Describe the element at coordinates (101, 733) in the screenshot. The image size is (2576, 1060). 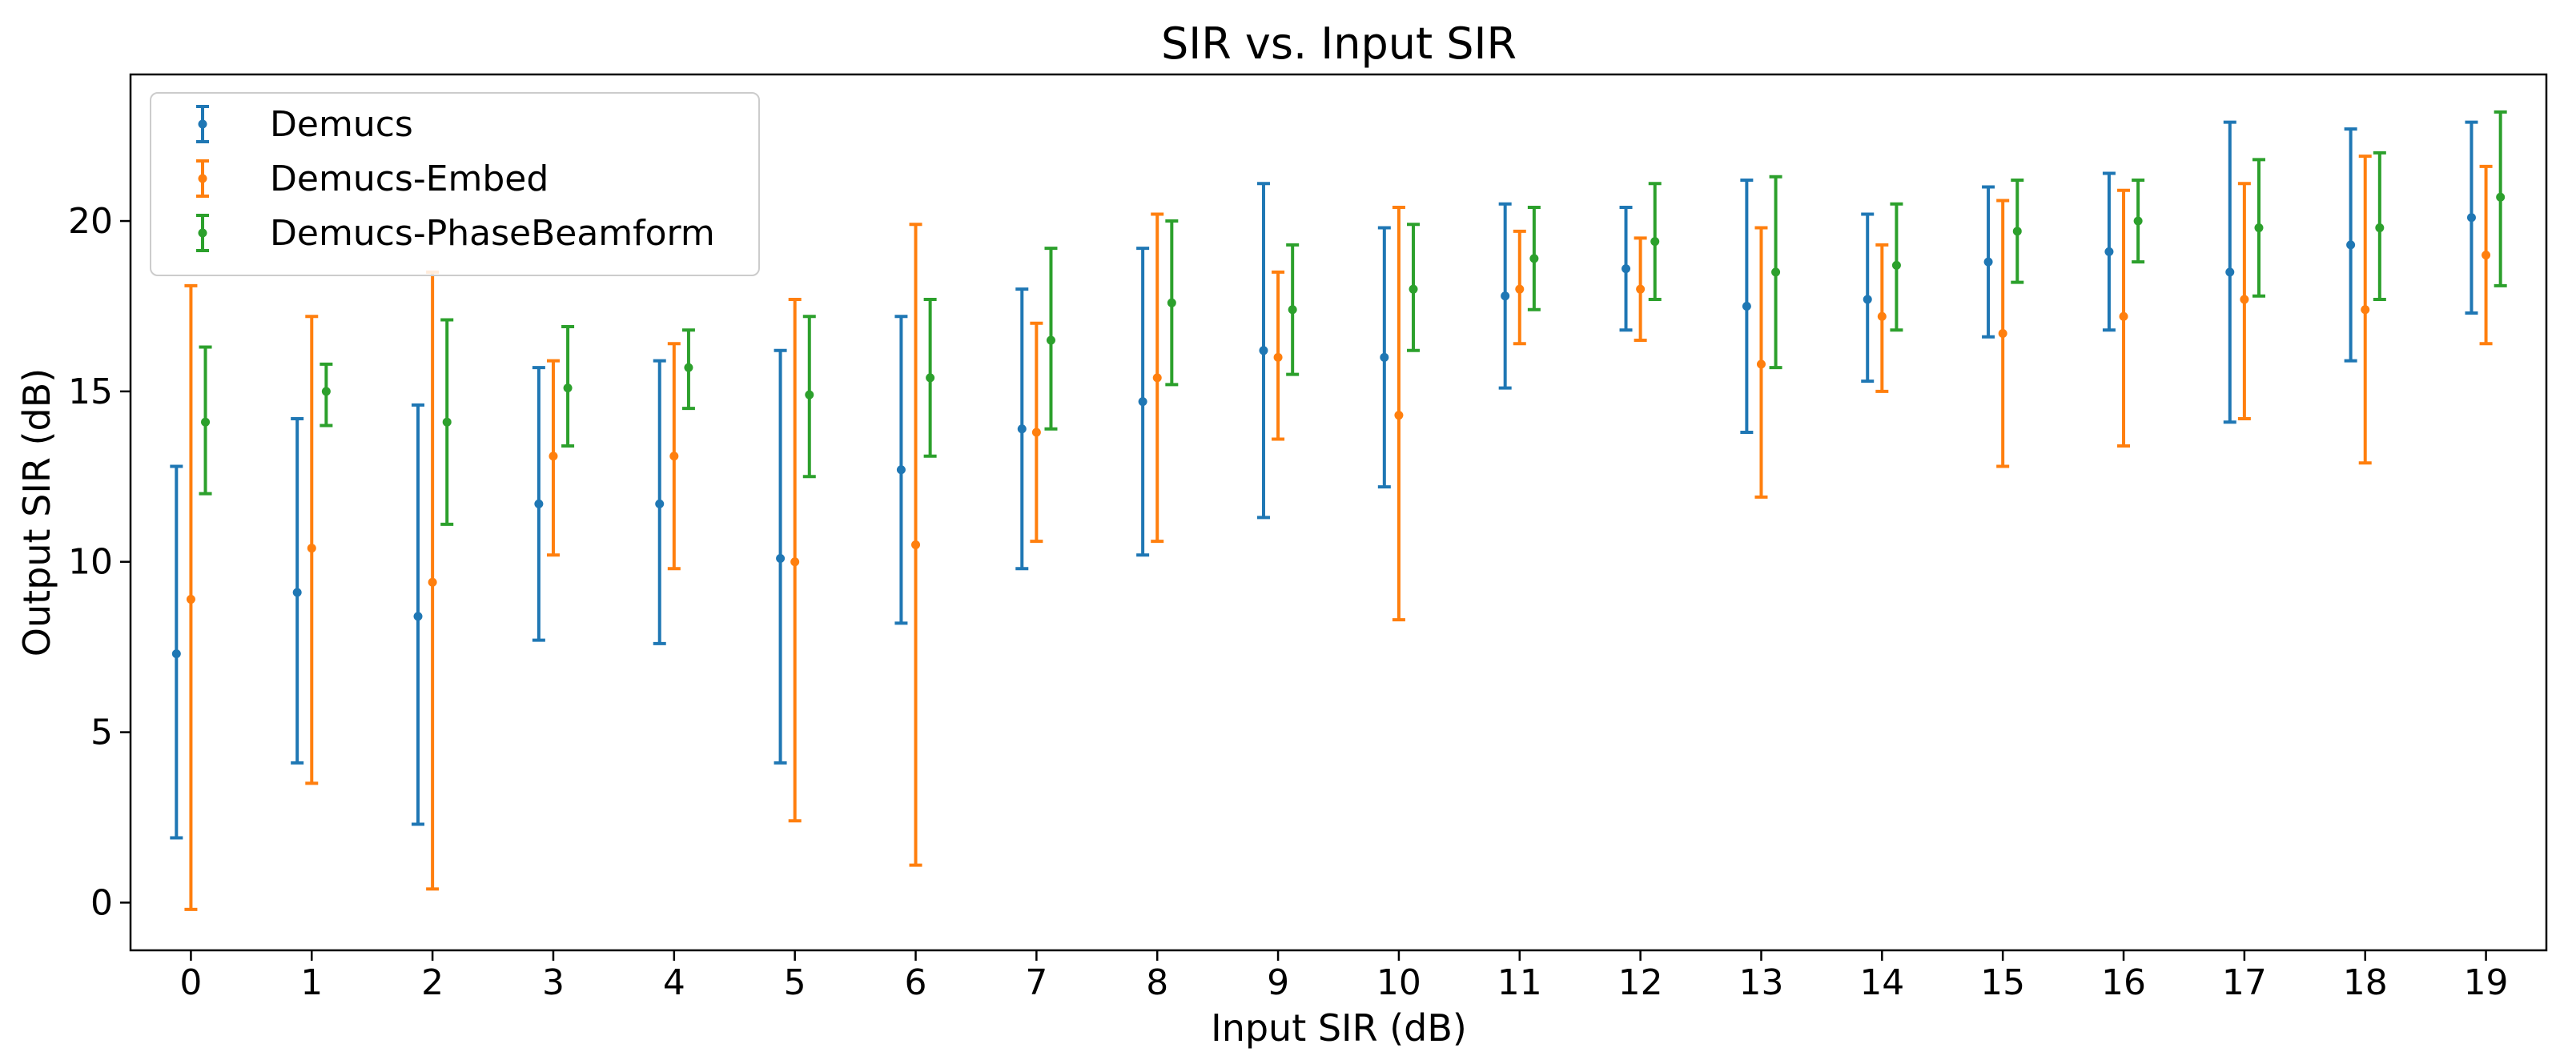
I see `y-tick-label: 5` at that location.